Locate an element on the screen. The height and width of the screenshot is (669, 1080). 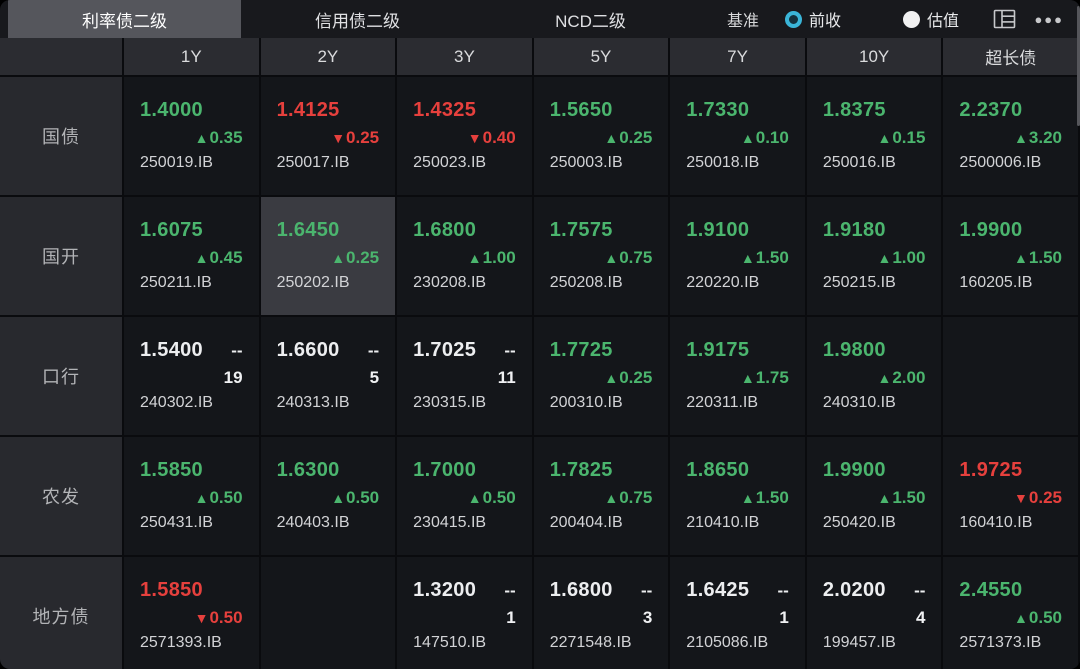
bond-cell: 1.8375 ▲0.15 250016.IB is located at coordinates (875, 137).